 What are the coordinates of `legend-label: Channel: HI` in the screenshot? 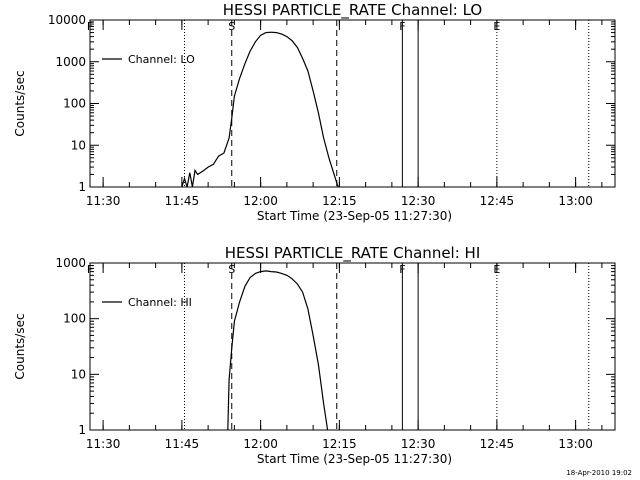 It's located at (160, 302).